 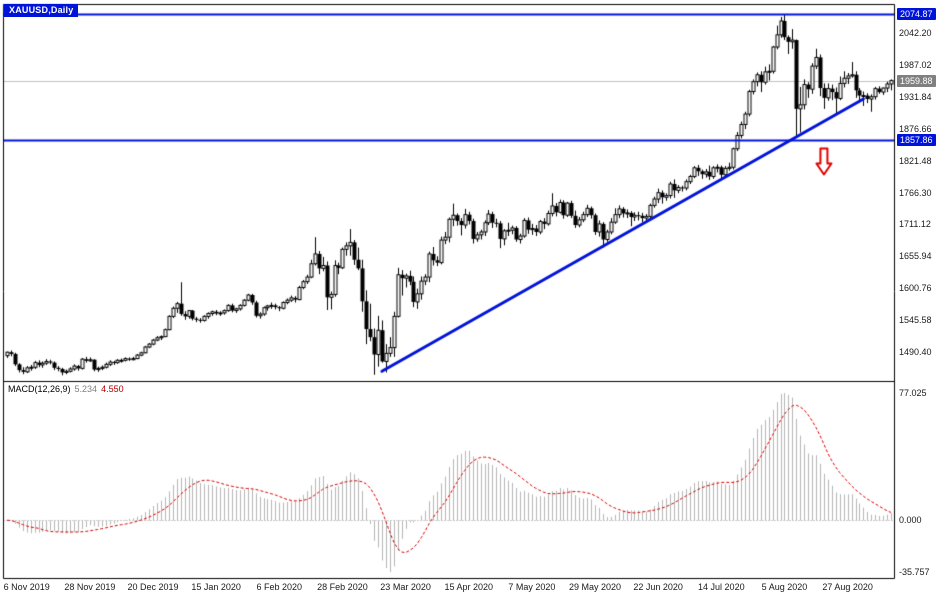 I want to click on date-tick-label: 15 Apr 2020, so click(x=468, y=587).